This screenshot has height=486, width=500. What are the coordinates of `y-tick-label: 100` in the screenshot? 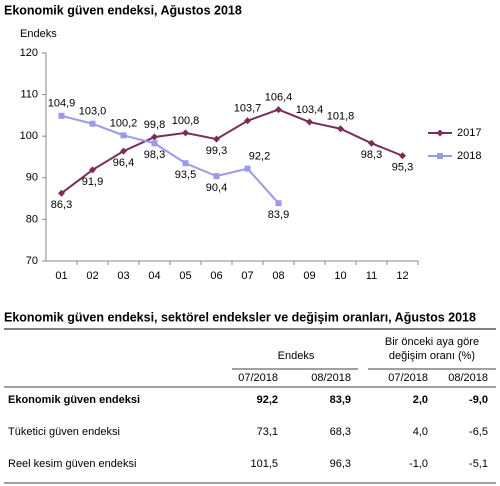 It's located at (29, 136).